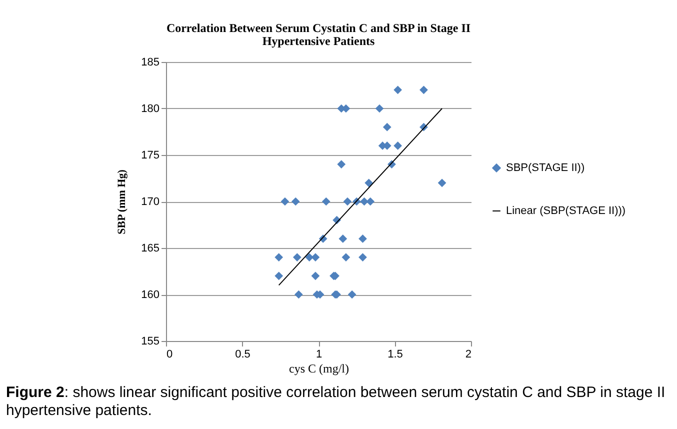 This screenshot has width=677, height=429. Describe the element at coordinates (150, 342) in the screenshot. I see `y-tick-label: 155` at that location.